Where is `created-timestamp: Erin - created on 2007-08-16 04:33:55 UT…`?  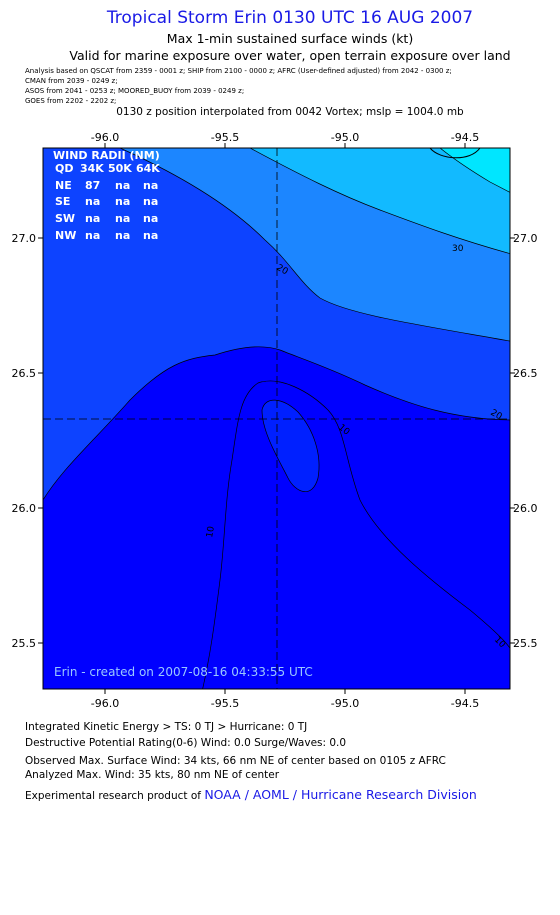 created-timestamp: Erin - created on 2007-08-16 04:33:55 UT… is located at coordinates (183, 672).